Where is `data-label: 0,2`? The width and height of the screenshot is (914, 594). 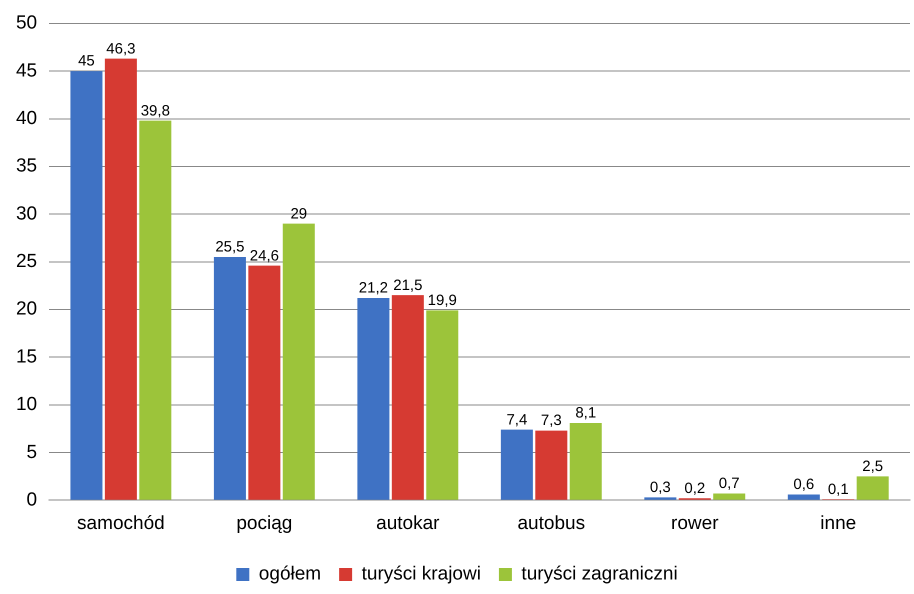 data-label: 0,2 is located at coordinates (695, 488).